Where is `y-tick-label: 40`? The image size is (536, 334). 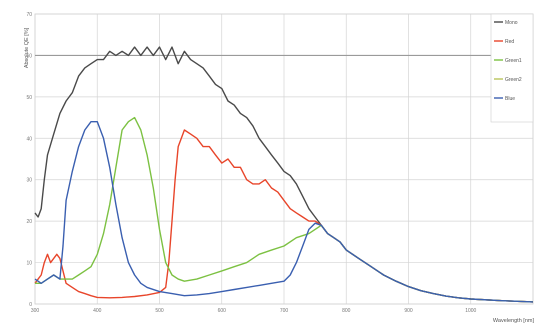
y-tick-label: 40 is located at coordinates (29, 139).